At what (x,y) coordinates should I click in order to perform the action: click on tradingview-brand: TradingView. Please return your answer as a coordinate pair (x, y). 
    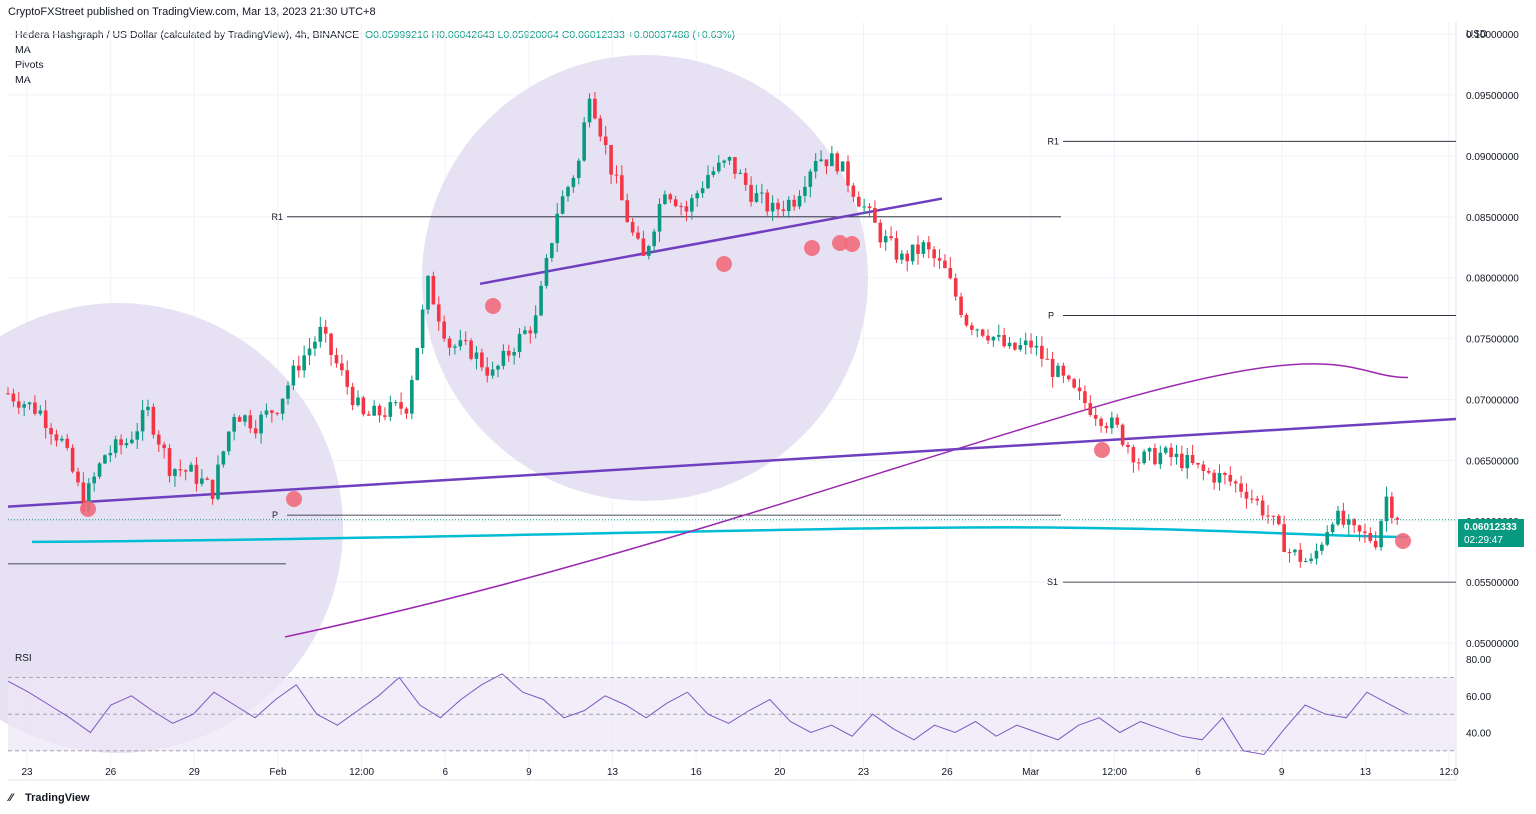
    Looking at the image, I should click on (57, 798).